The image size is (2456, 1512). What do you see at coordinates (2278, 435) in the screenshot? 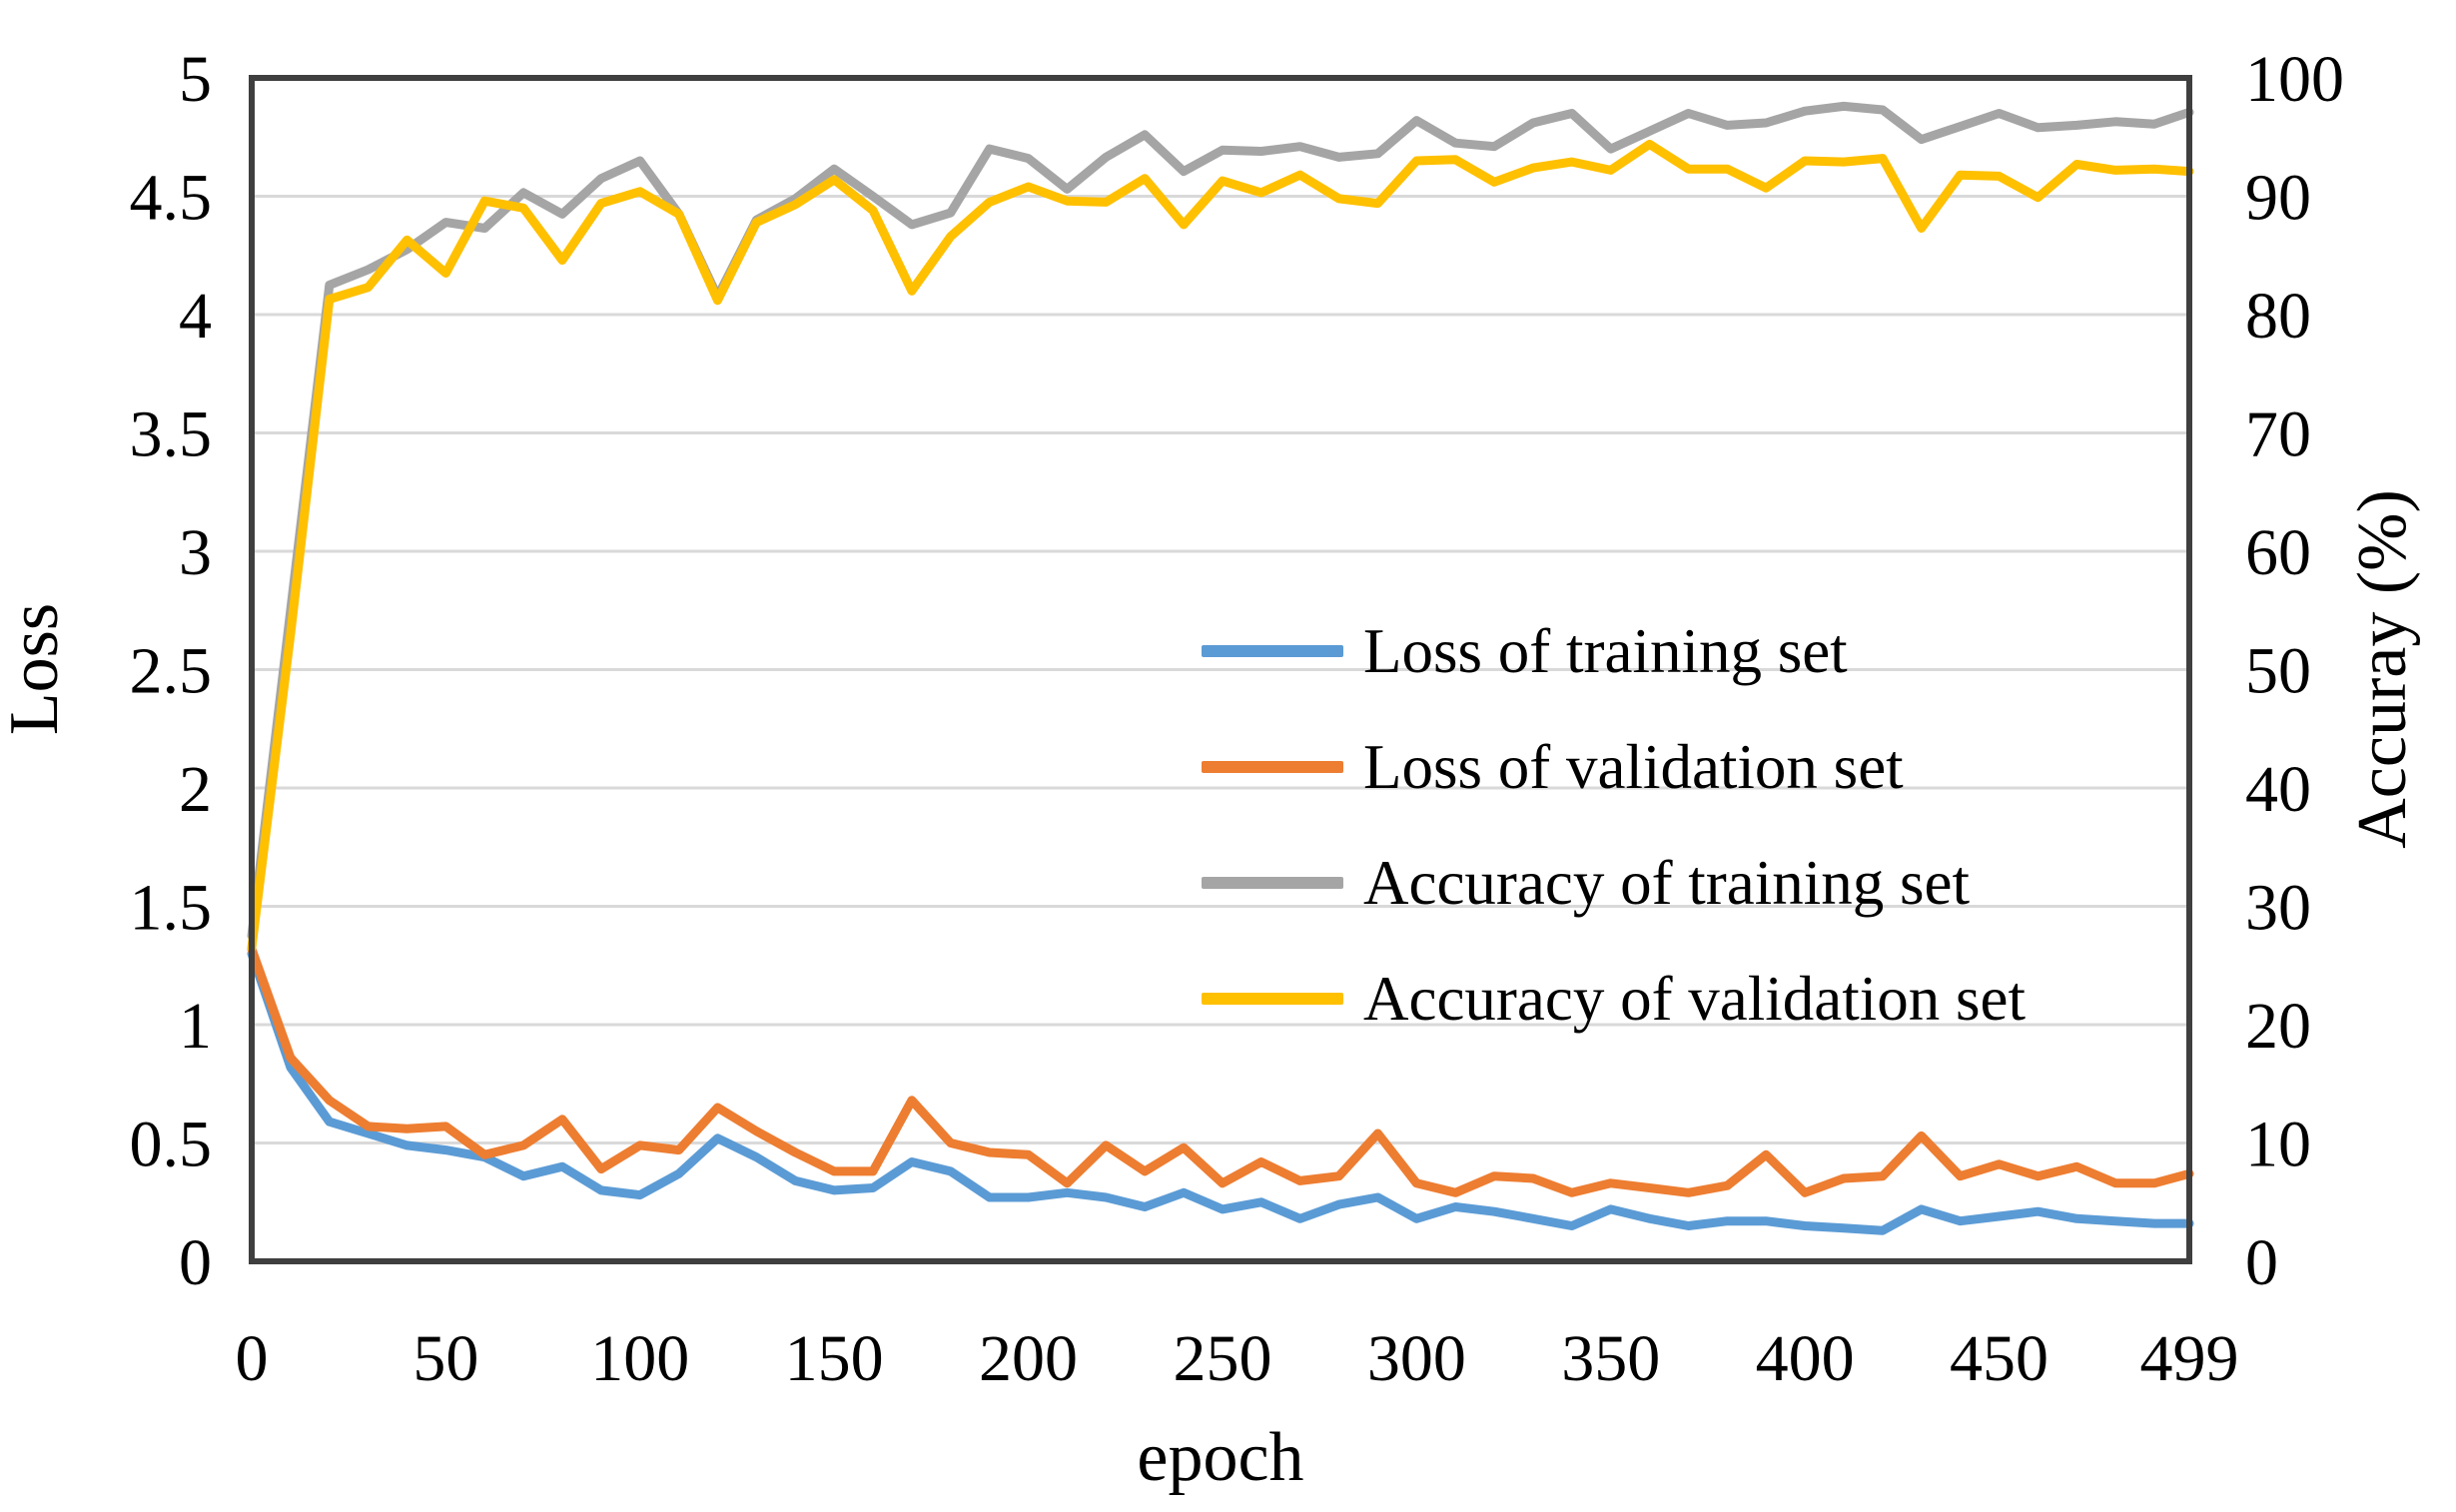
I see `y-right-tick-label: 70` at bounding box center [2278, 435].